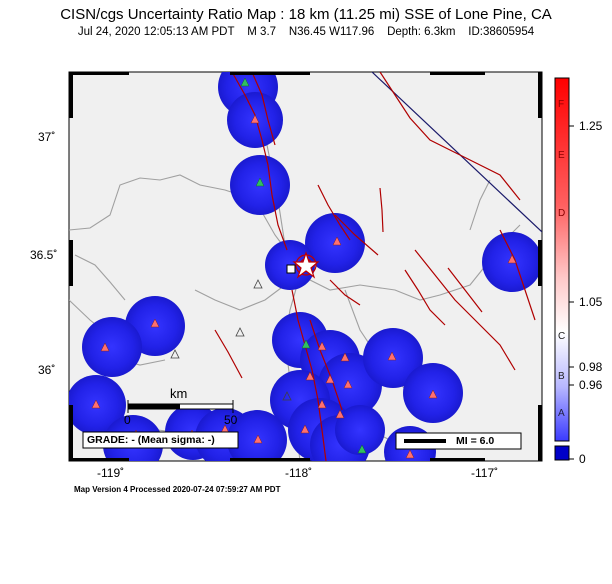 The height and width of the screenshot is (584, 612). What do you see at coordinates (562, 453) in the screenshot?
I see `colorbar-zero-swatch` at bounding box center [562, 453].